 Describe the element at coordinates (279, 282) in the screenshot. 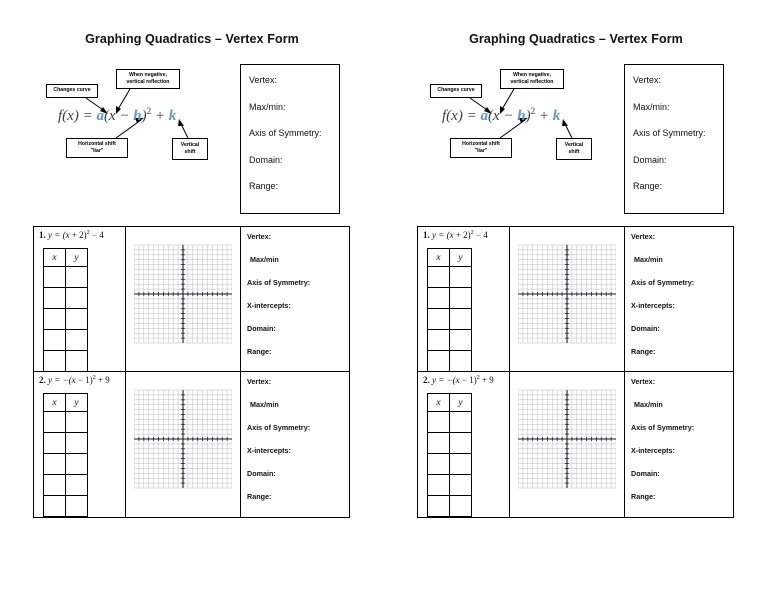

I see `answer-label-axis-of-symmetry: Axis of Symmetry:` at that location.